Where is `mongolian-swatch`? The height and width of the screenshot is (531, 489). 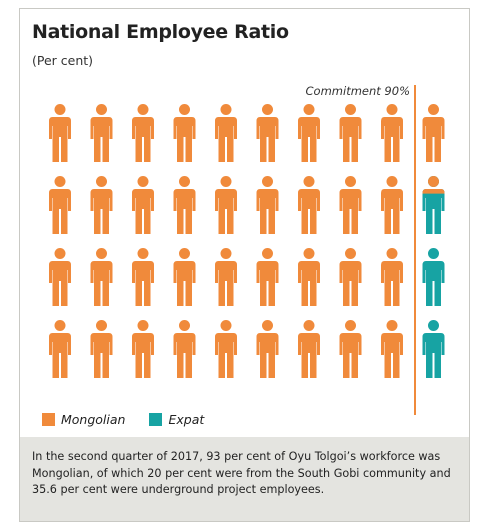
mongolian-swatch is located at coordinates (48, 419).